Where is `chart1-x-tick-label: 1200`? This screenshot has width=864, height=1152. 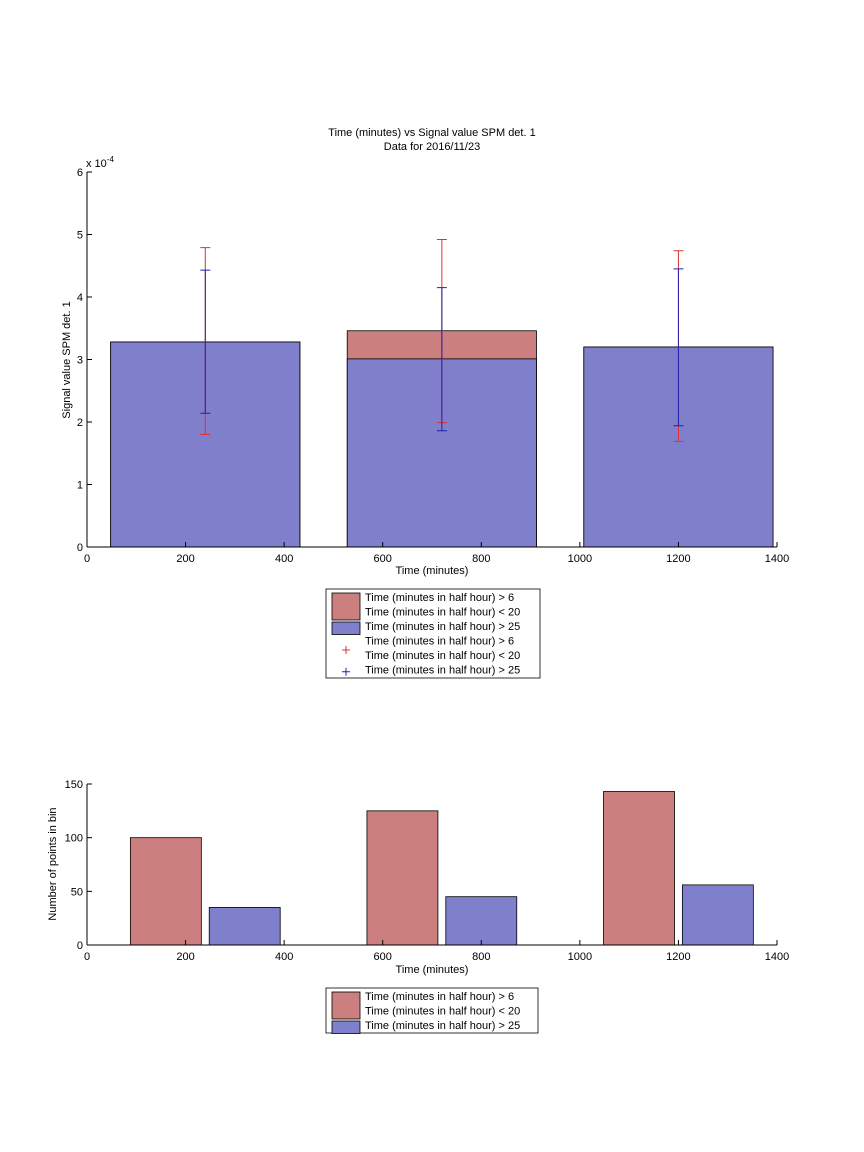
chart1-x-tick-label: 1200 is located at coordinates (678, 559).